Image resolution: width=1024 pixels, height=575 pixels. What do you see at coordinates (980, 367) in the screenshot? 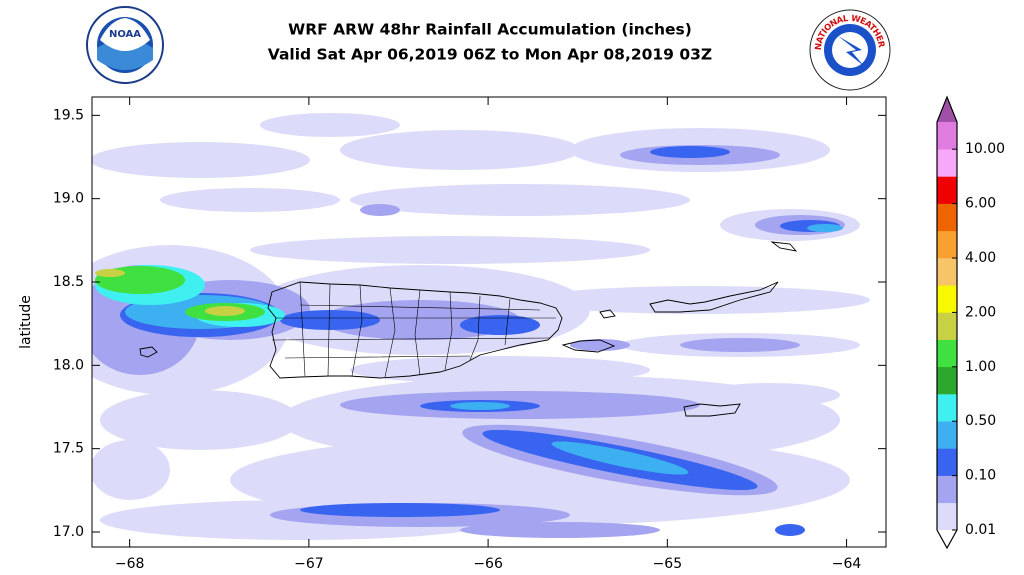
I see `colorbar-tick-label: 1.00` at bounding box center [980, 367].